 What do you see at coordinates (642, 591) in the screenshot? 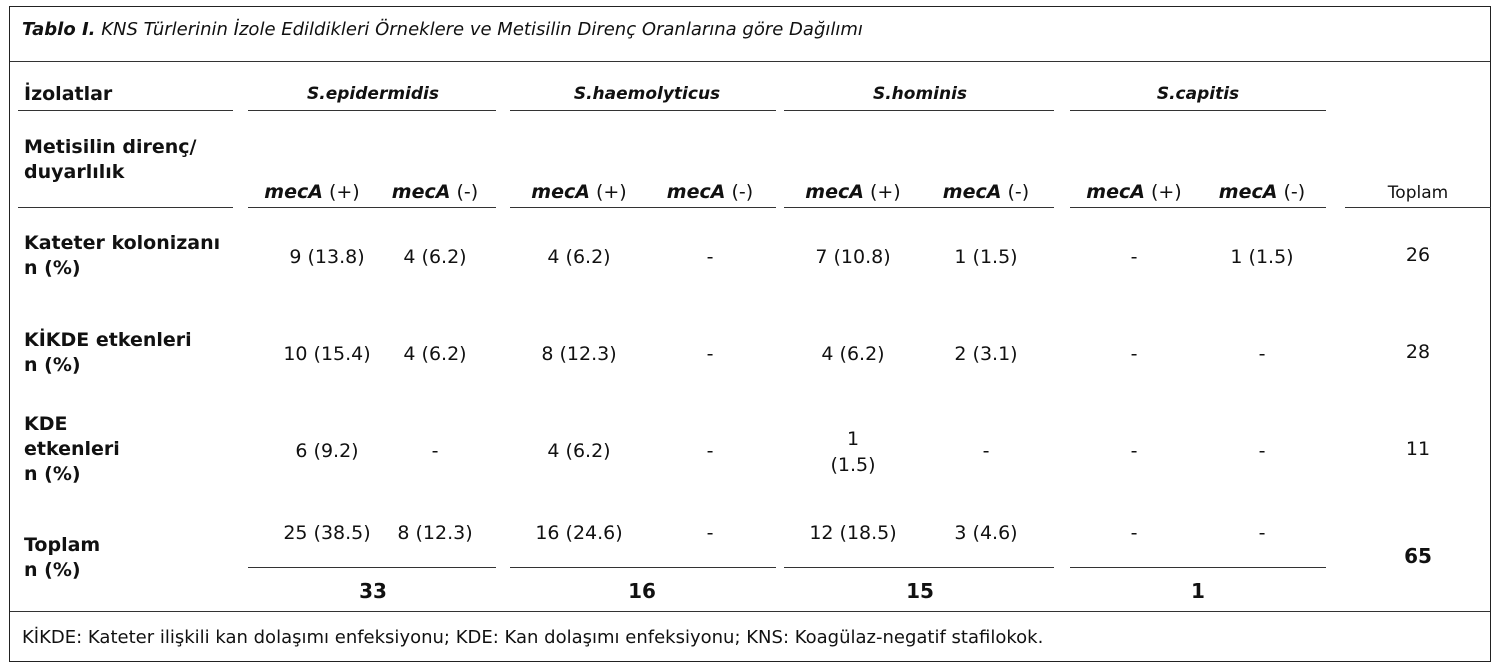
I see `species-total-haemolyticus: 16` at bounding box center [642, 591].